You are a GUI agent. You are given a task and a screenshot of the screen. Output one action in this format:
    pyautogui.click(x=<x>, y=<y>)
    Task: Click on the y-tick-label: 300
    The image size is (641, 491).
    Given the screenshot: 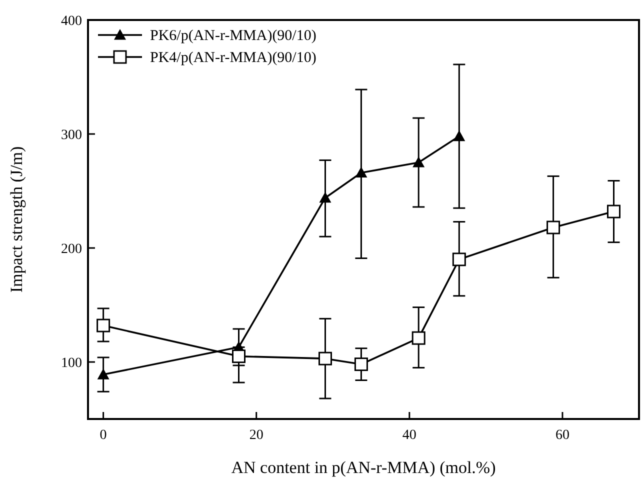 What is the action you would take?
    pyautogui.click(x=71, y=135)
    